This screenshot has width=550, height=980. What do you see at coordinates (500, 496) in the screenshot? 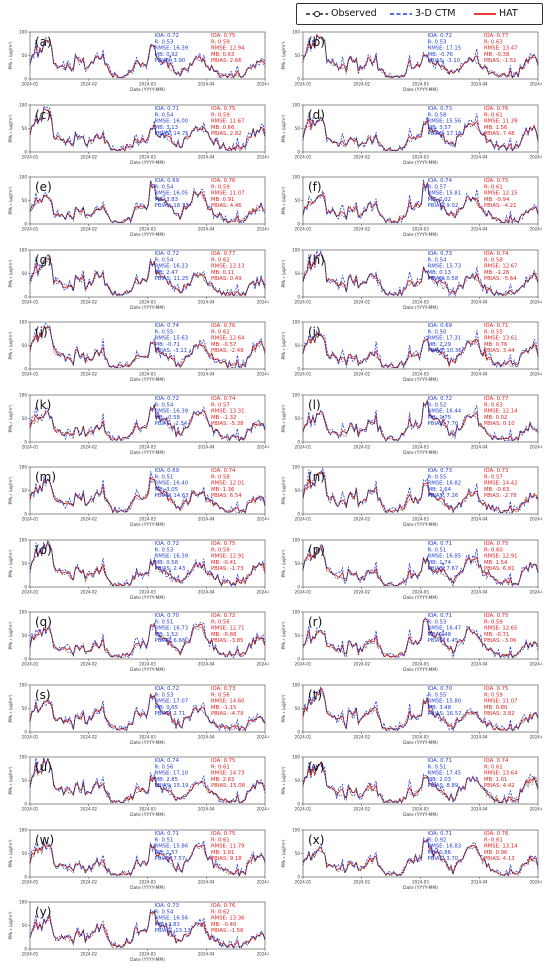
I see `hat-stat-pbias: PBIAS: -2.78` at bounding box center [500, 496].